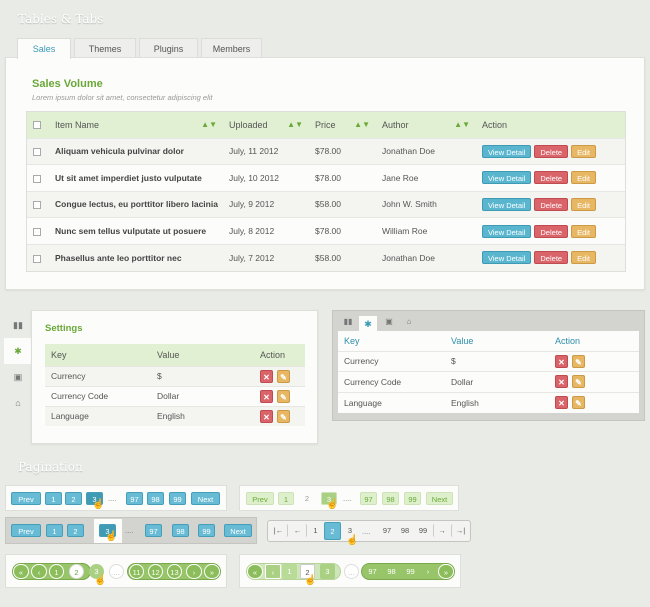 The image size is (650, 607). What do you see at coordinates (105, 48) in the screenshot?
I see `tab-themes: Themes` at bounding box center [105, 48].